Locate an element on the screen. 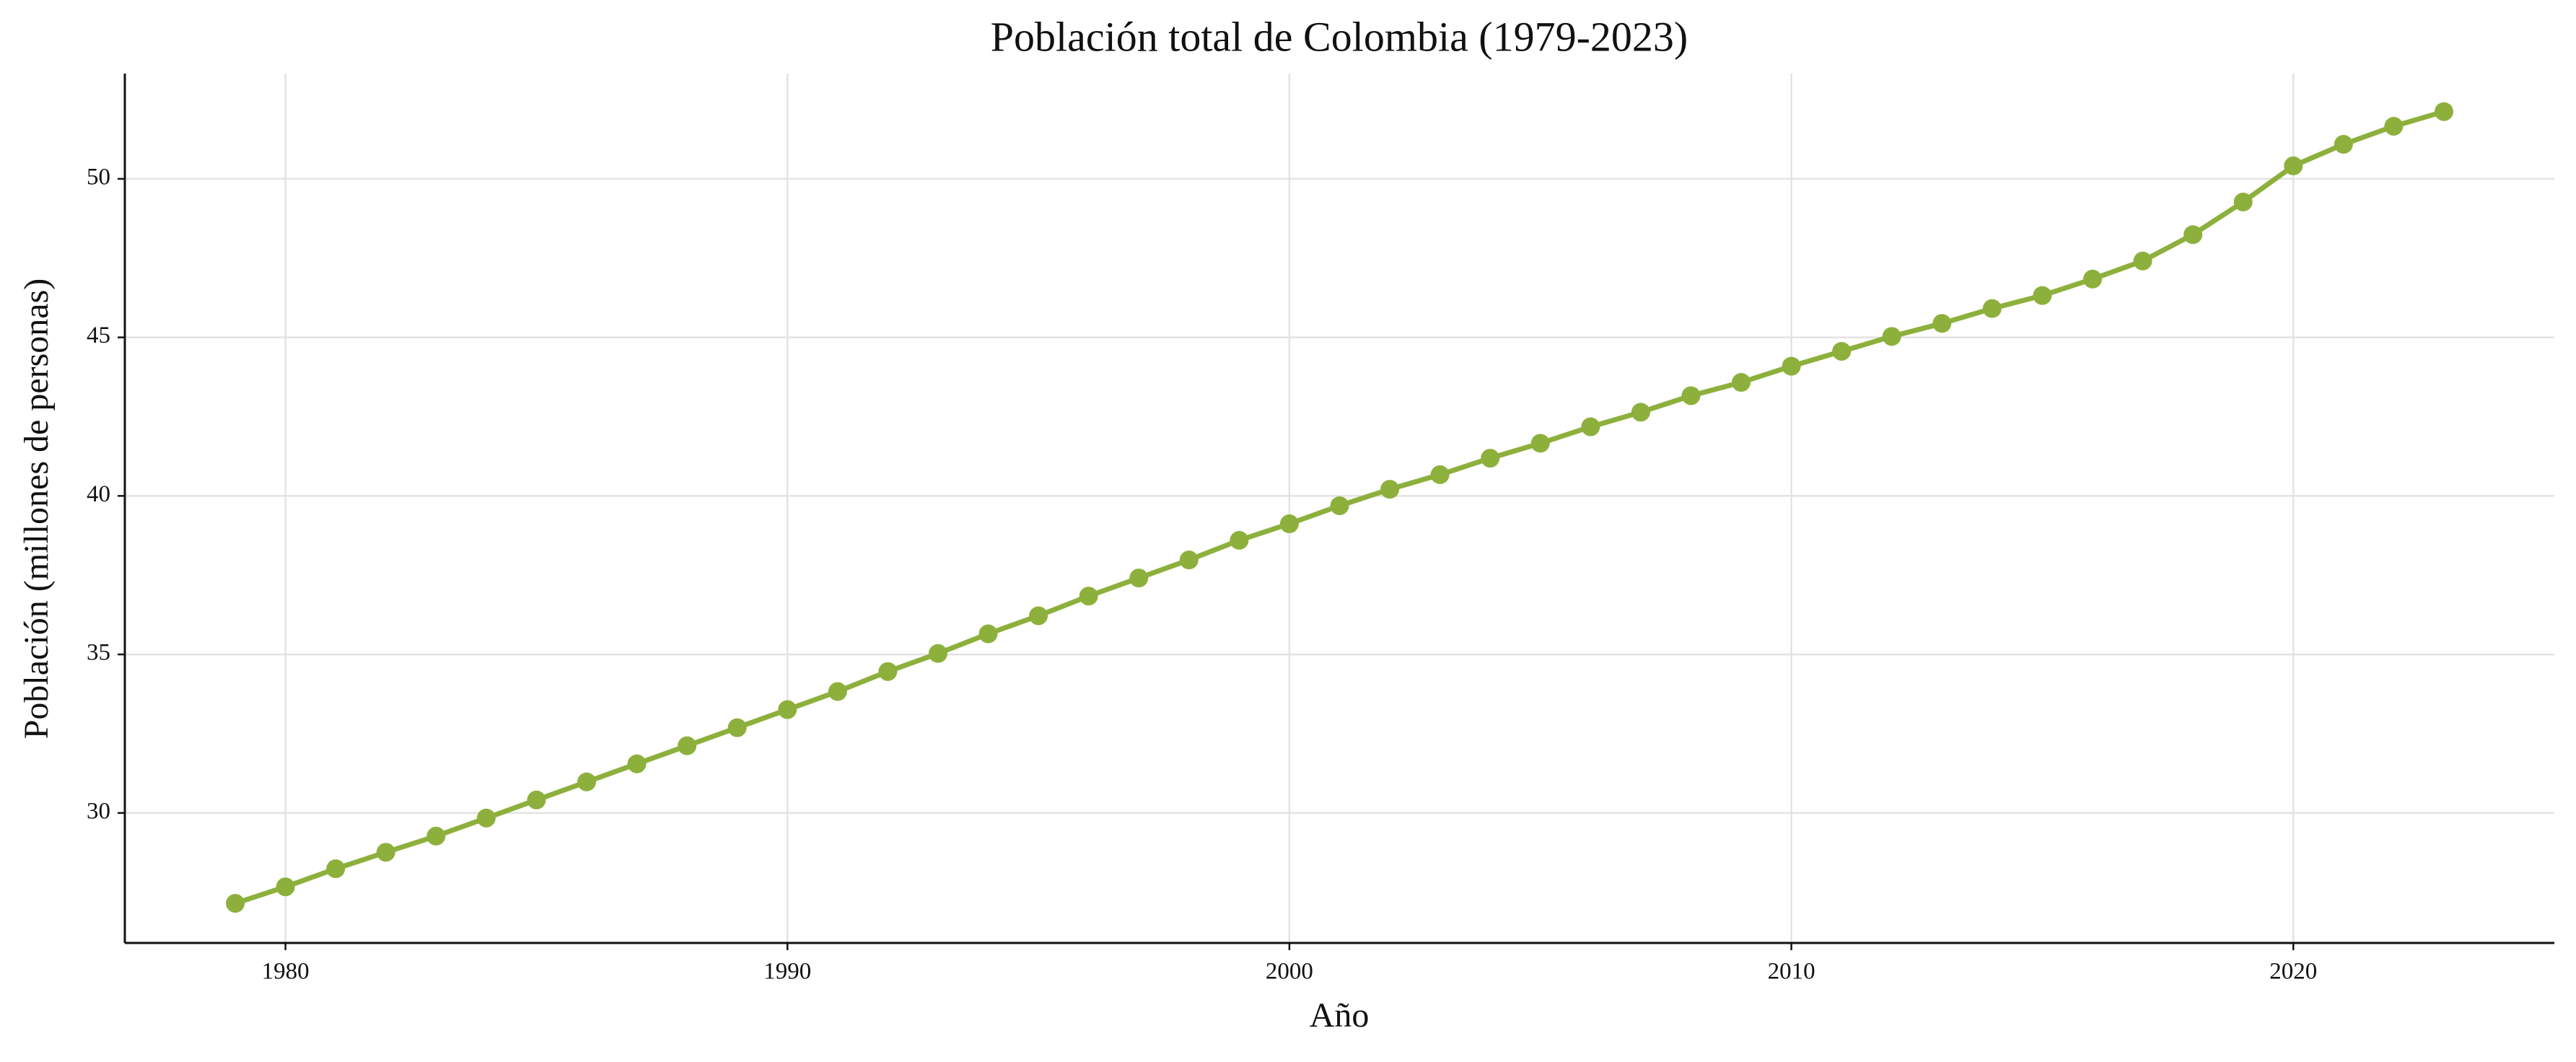  y-axis-label: Población (millones de personas) is located at coordinates (36, 509).